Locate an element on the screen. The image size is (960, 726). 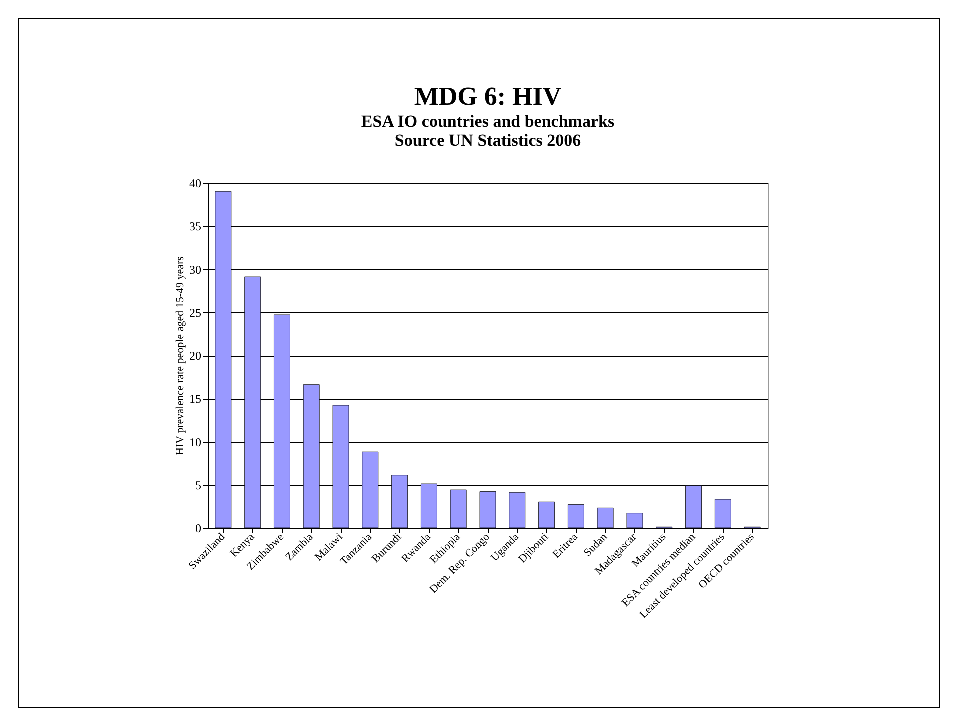
y-tick-label: 40 is located at coordinates (196, 183).